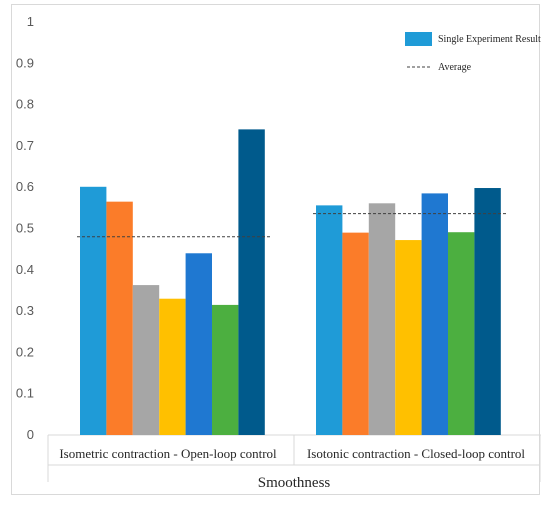 The width and height of the screenshot is (550, 505). I want to click on y-tick-label: 0, so click(30, 434).